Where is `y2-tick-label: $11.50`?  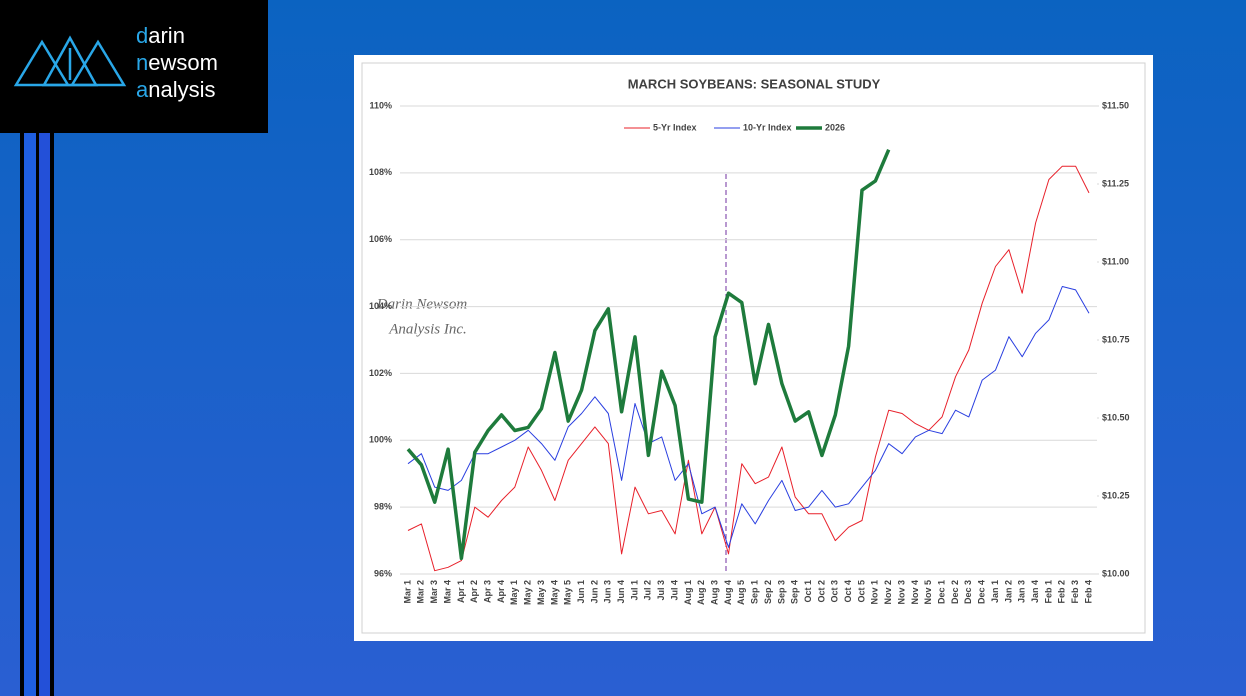 y2-tick-label: $11.50 is located at coordinates (1115, 105).